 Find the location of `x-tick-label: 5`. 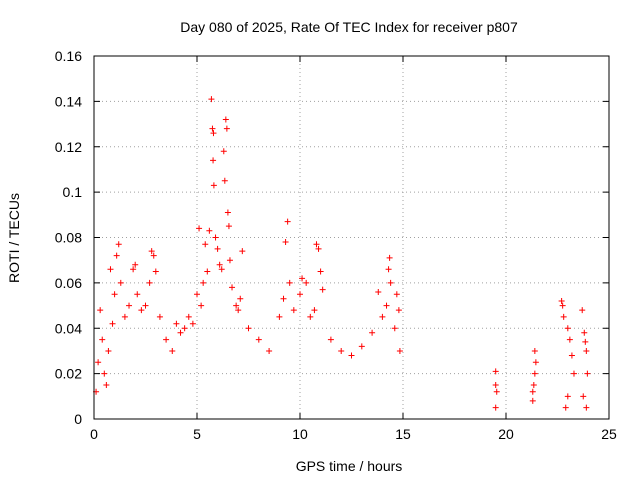

x-tick-label: 5 is located at coordinates (197, 434).